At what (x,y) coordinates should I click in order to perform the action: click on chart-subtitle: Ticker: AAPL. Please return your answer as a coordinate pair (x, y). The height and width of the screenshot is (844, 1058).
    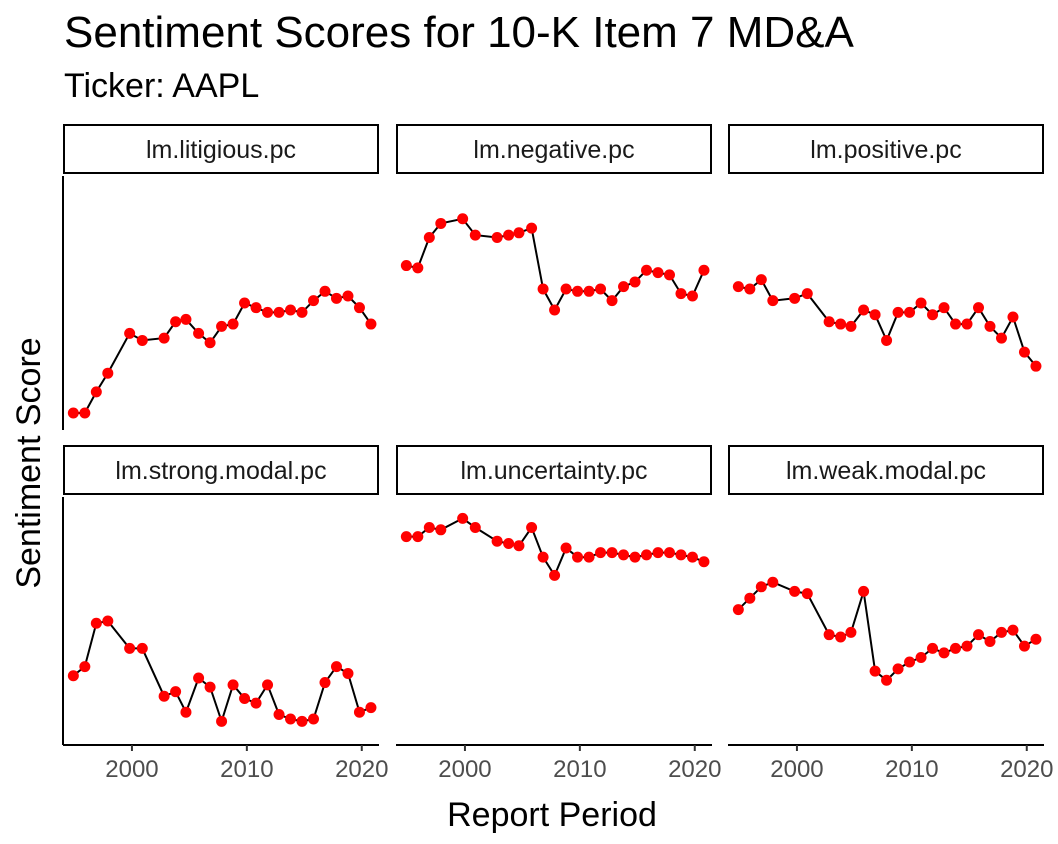
    Looking at the image, I should click on (162, 86).